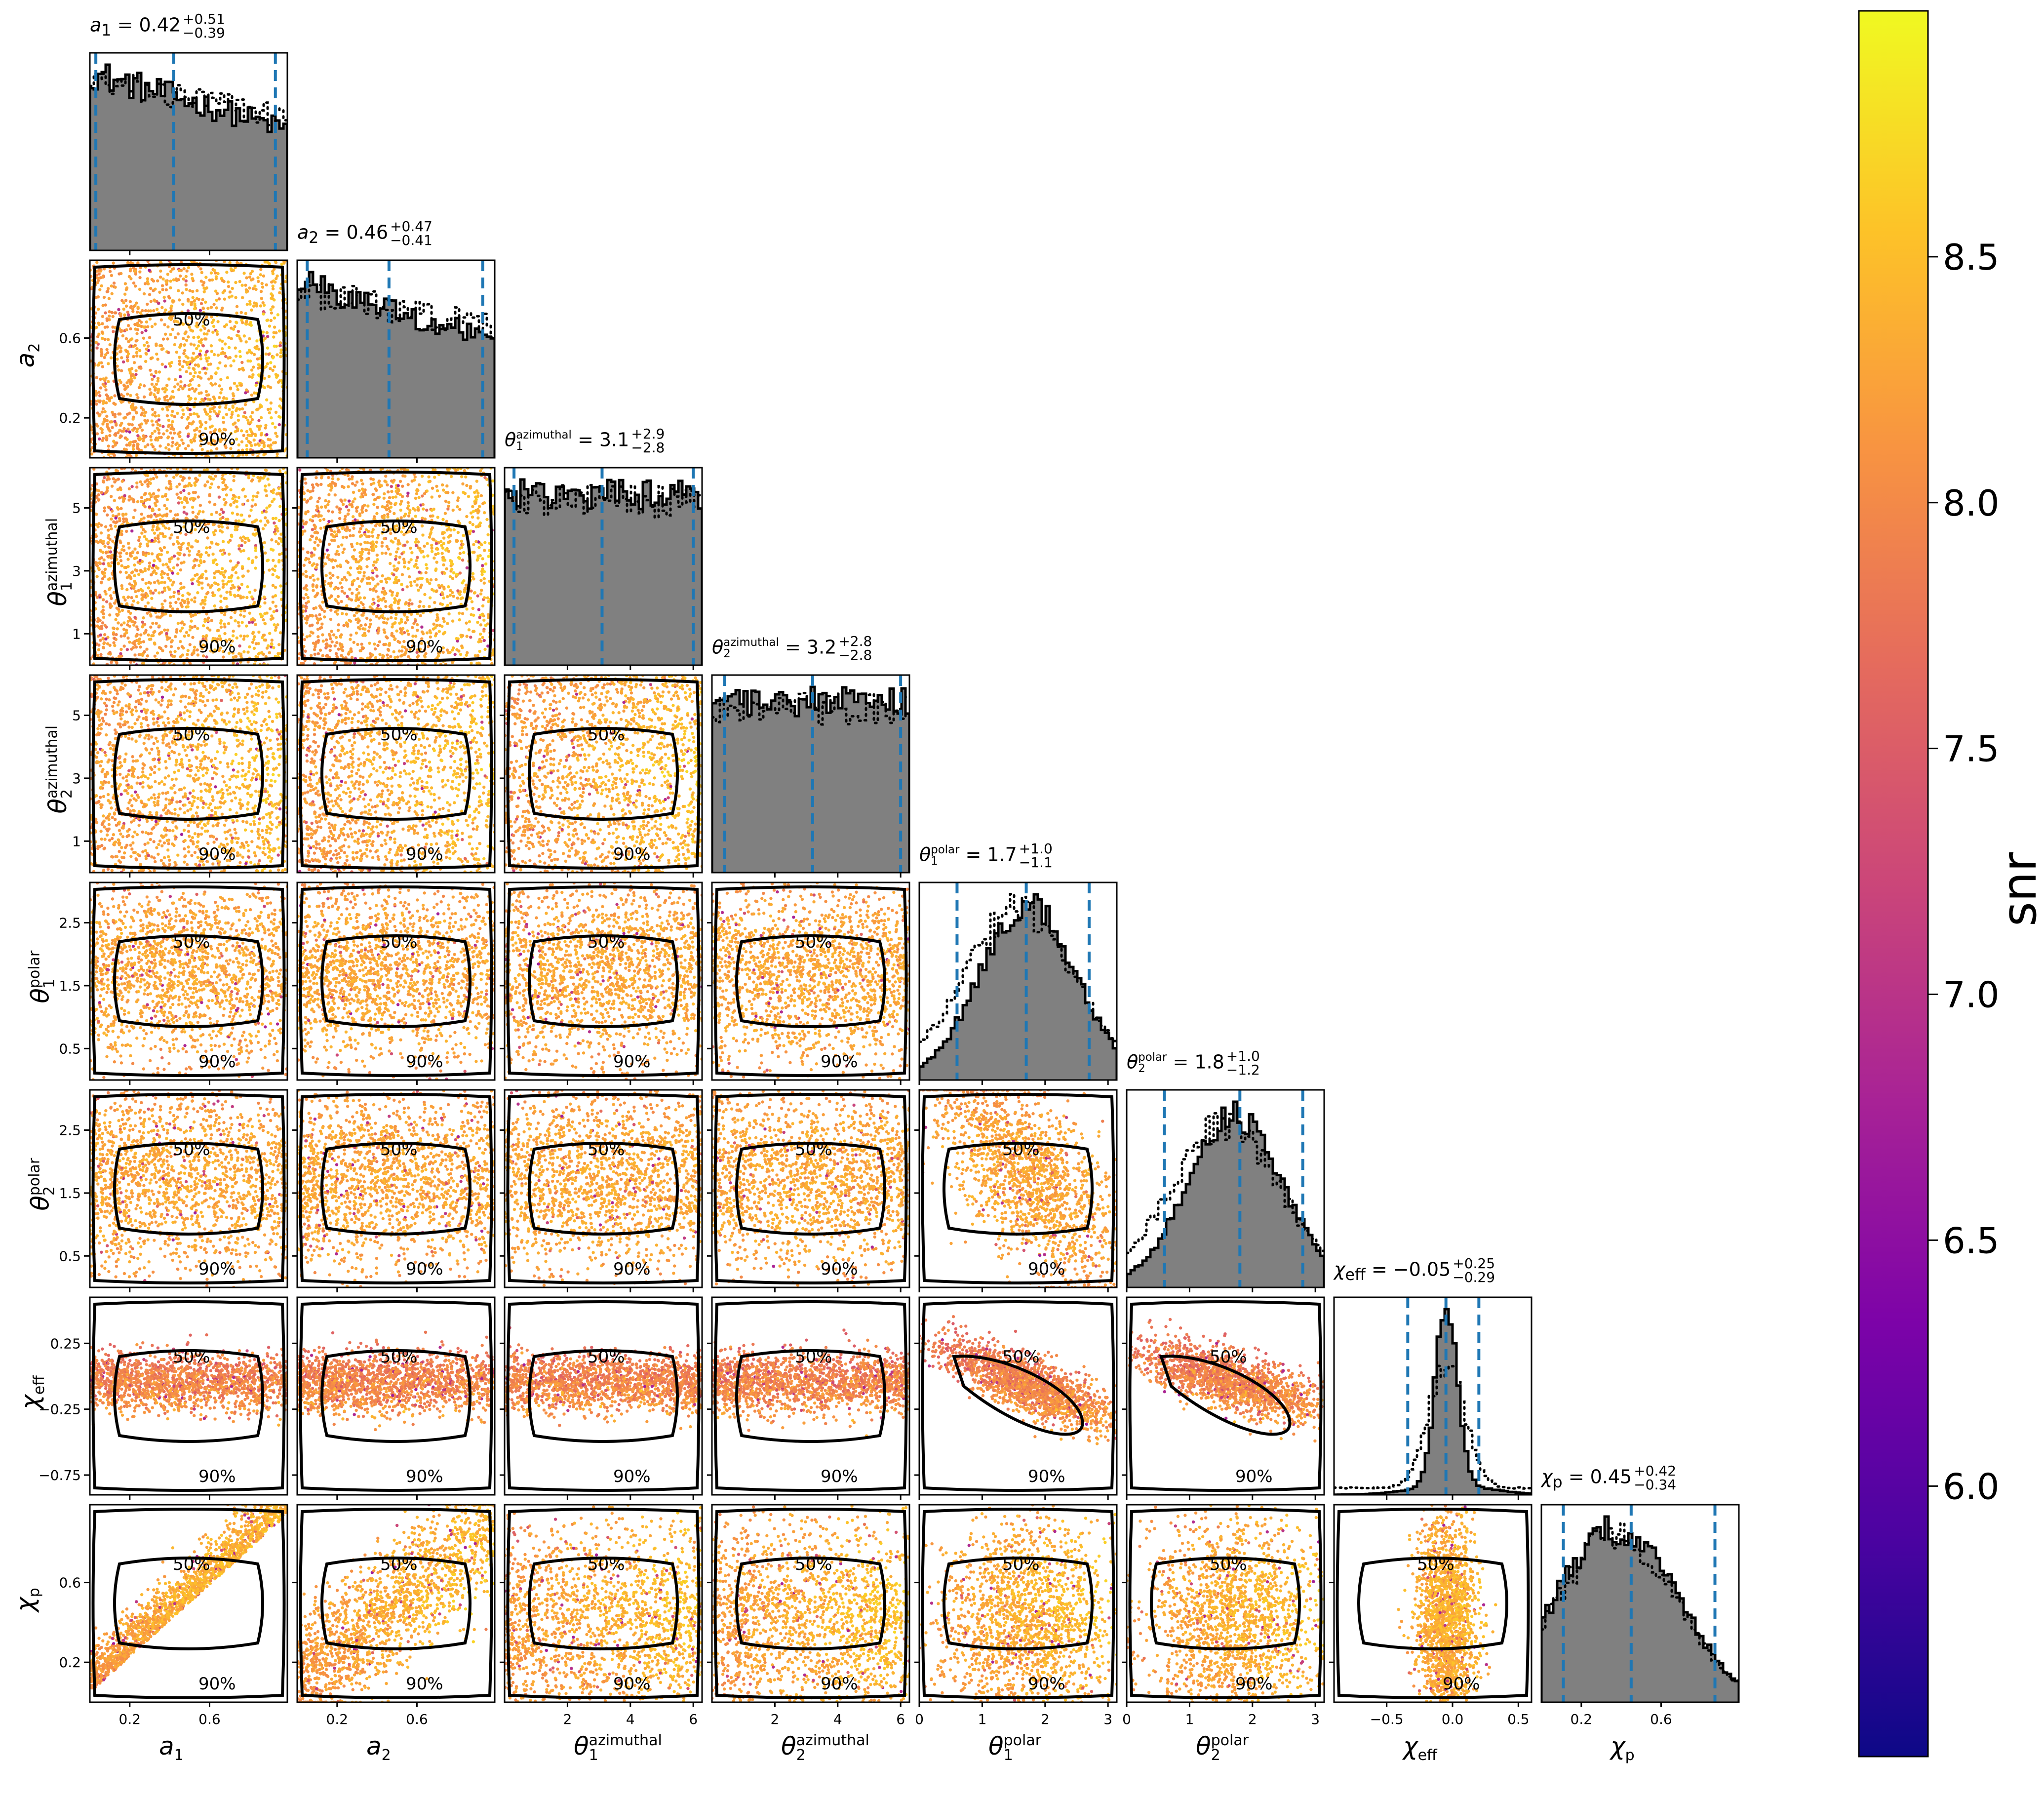 The width and height of the screenshot is (2044, 1800). Describe the element at coordinates (27, 355) in the screenshot. I see `y-axis-label-a2: a2` at that location.